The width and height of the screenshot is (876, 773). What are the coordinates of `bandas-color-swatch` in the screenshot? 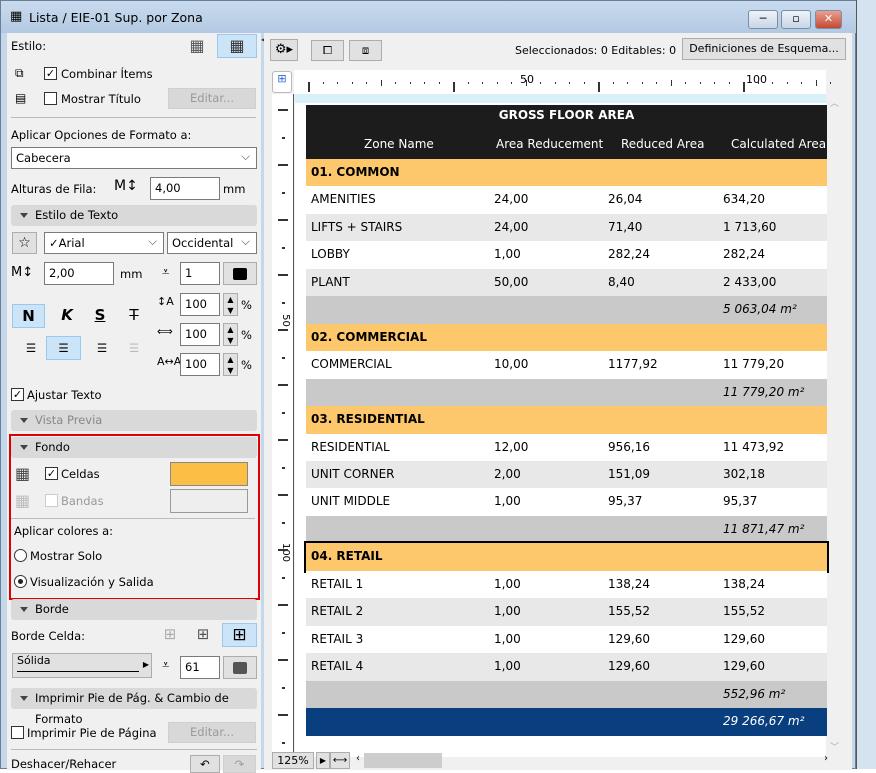 It's located at (209, 501).